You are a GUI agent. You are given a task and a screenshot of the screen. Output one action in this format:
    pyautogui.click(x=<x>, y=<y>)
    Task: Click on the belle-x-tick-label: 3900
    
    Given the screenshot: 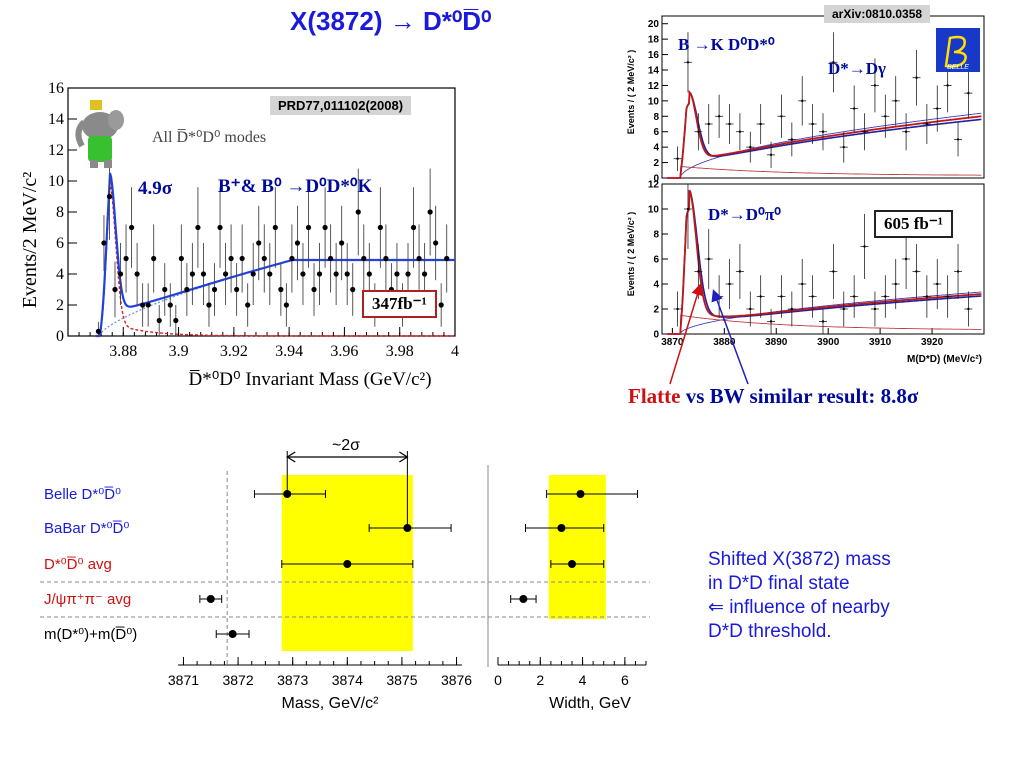 What is the action you would take?
    pyautogui.click(x=828, y=342)
    